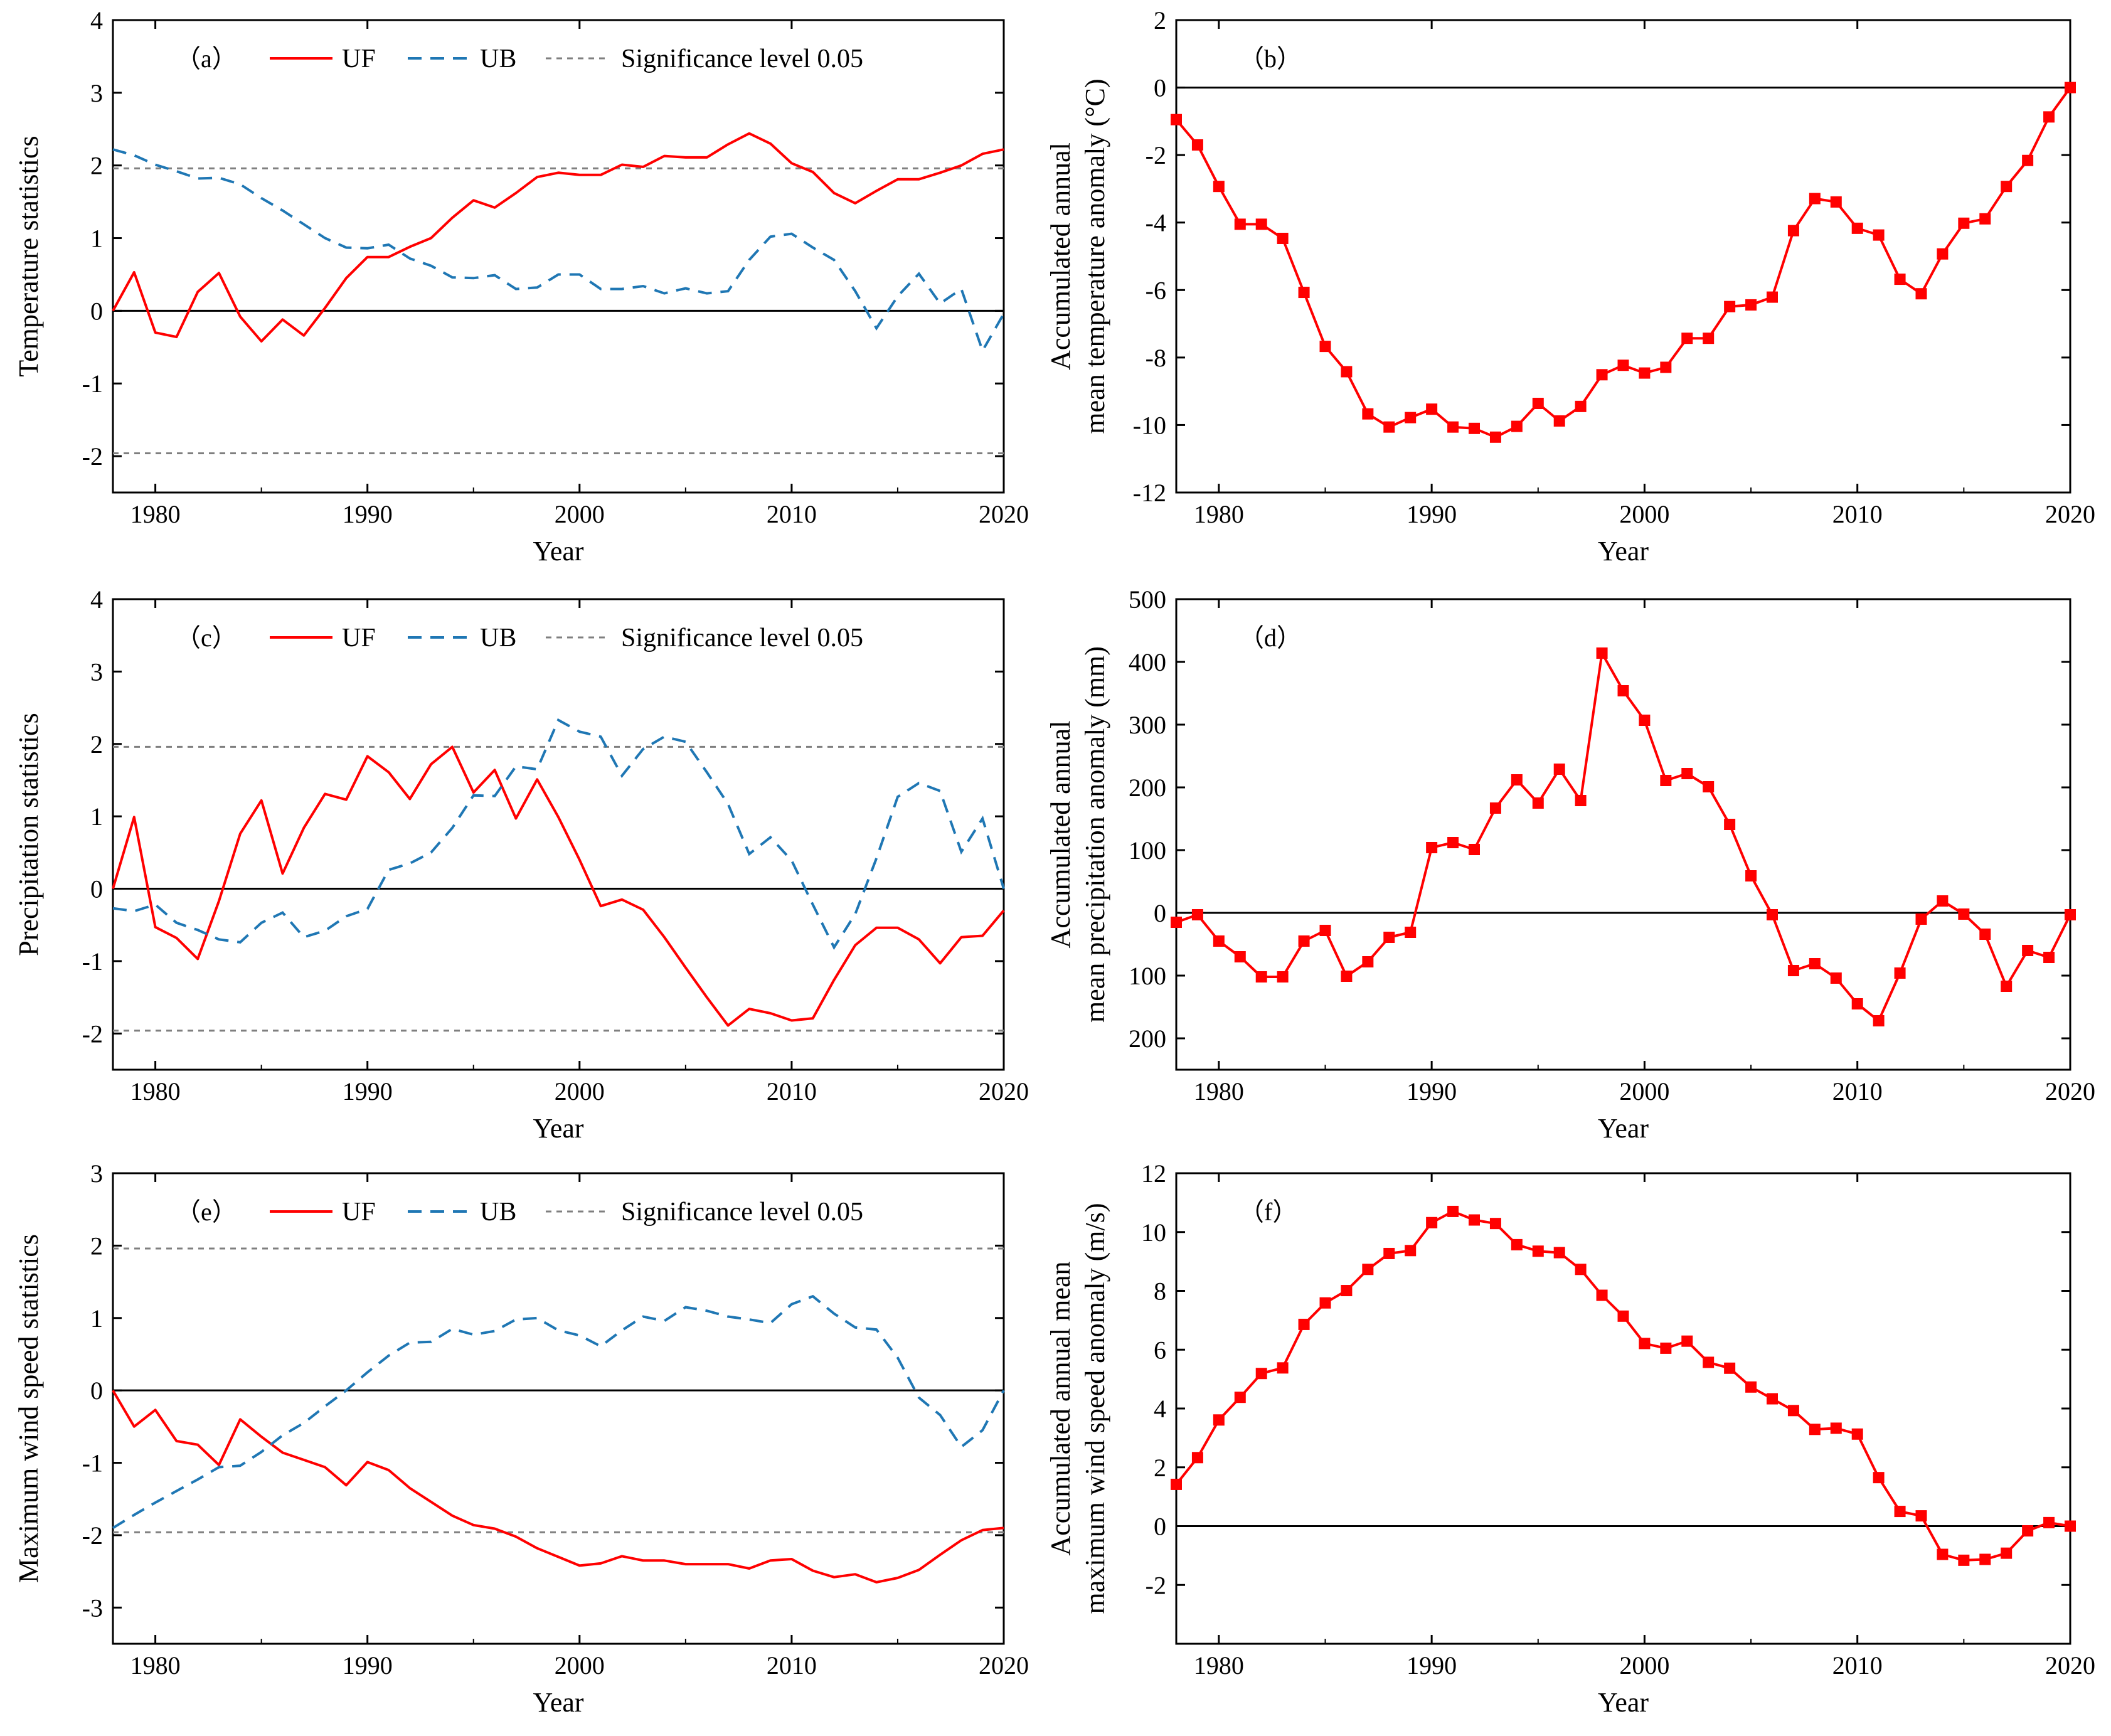  I want to click on y-tick-label: 300, so click(1147, 725).